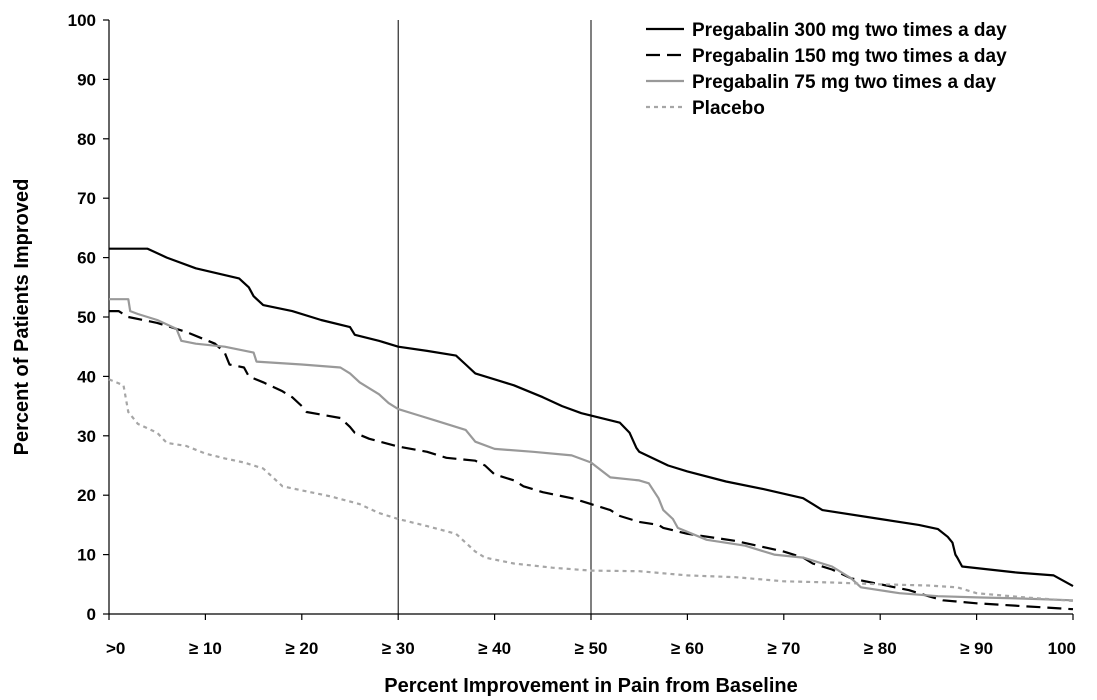  I want to click on x-tick-label: ≥ 60, so click(687, 648).